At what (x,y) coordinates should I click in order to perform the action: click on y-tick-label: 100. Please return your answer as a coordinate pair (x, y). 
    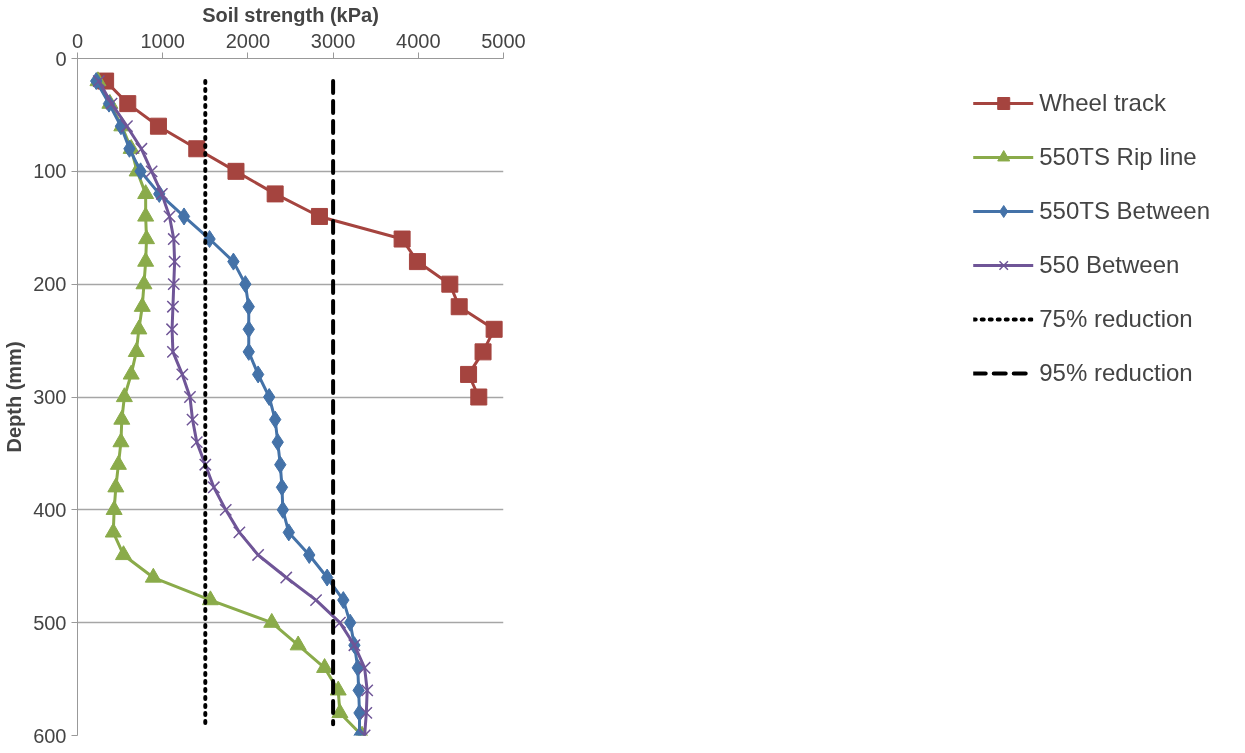
    Looking at the image, I should click on (50, 171).